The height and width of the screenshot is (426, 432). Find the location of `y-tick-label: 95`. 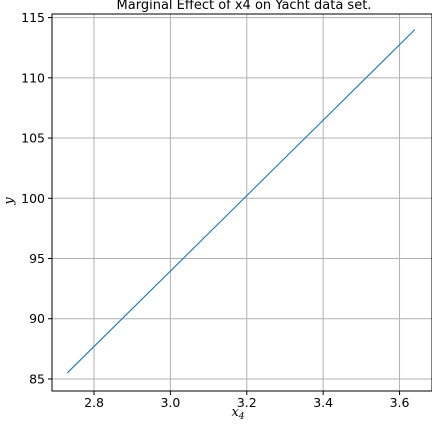

y-tick-label: 95 is located at coordinates (37, 258).